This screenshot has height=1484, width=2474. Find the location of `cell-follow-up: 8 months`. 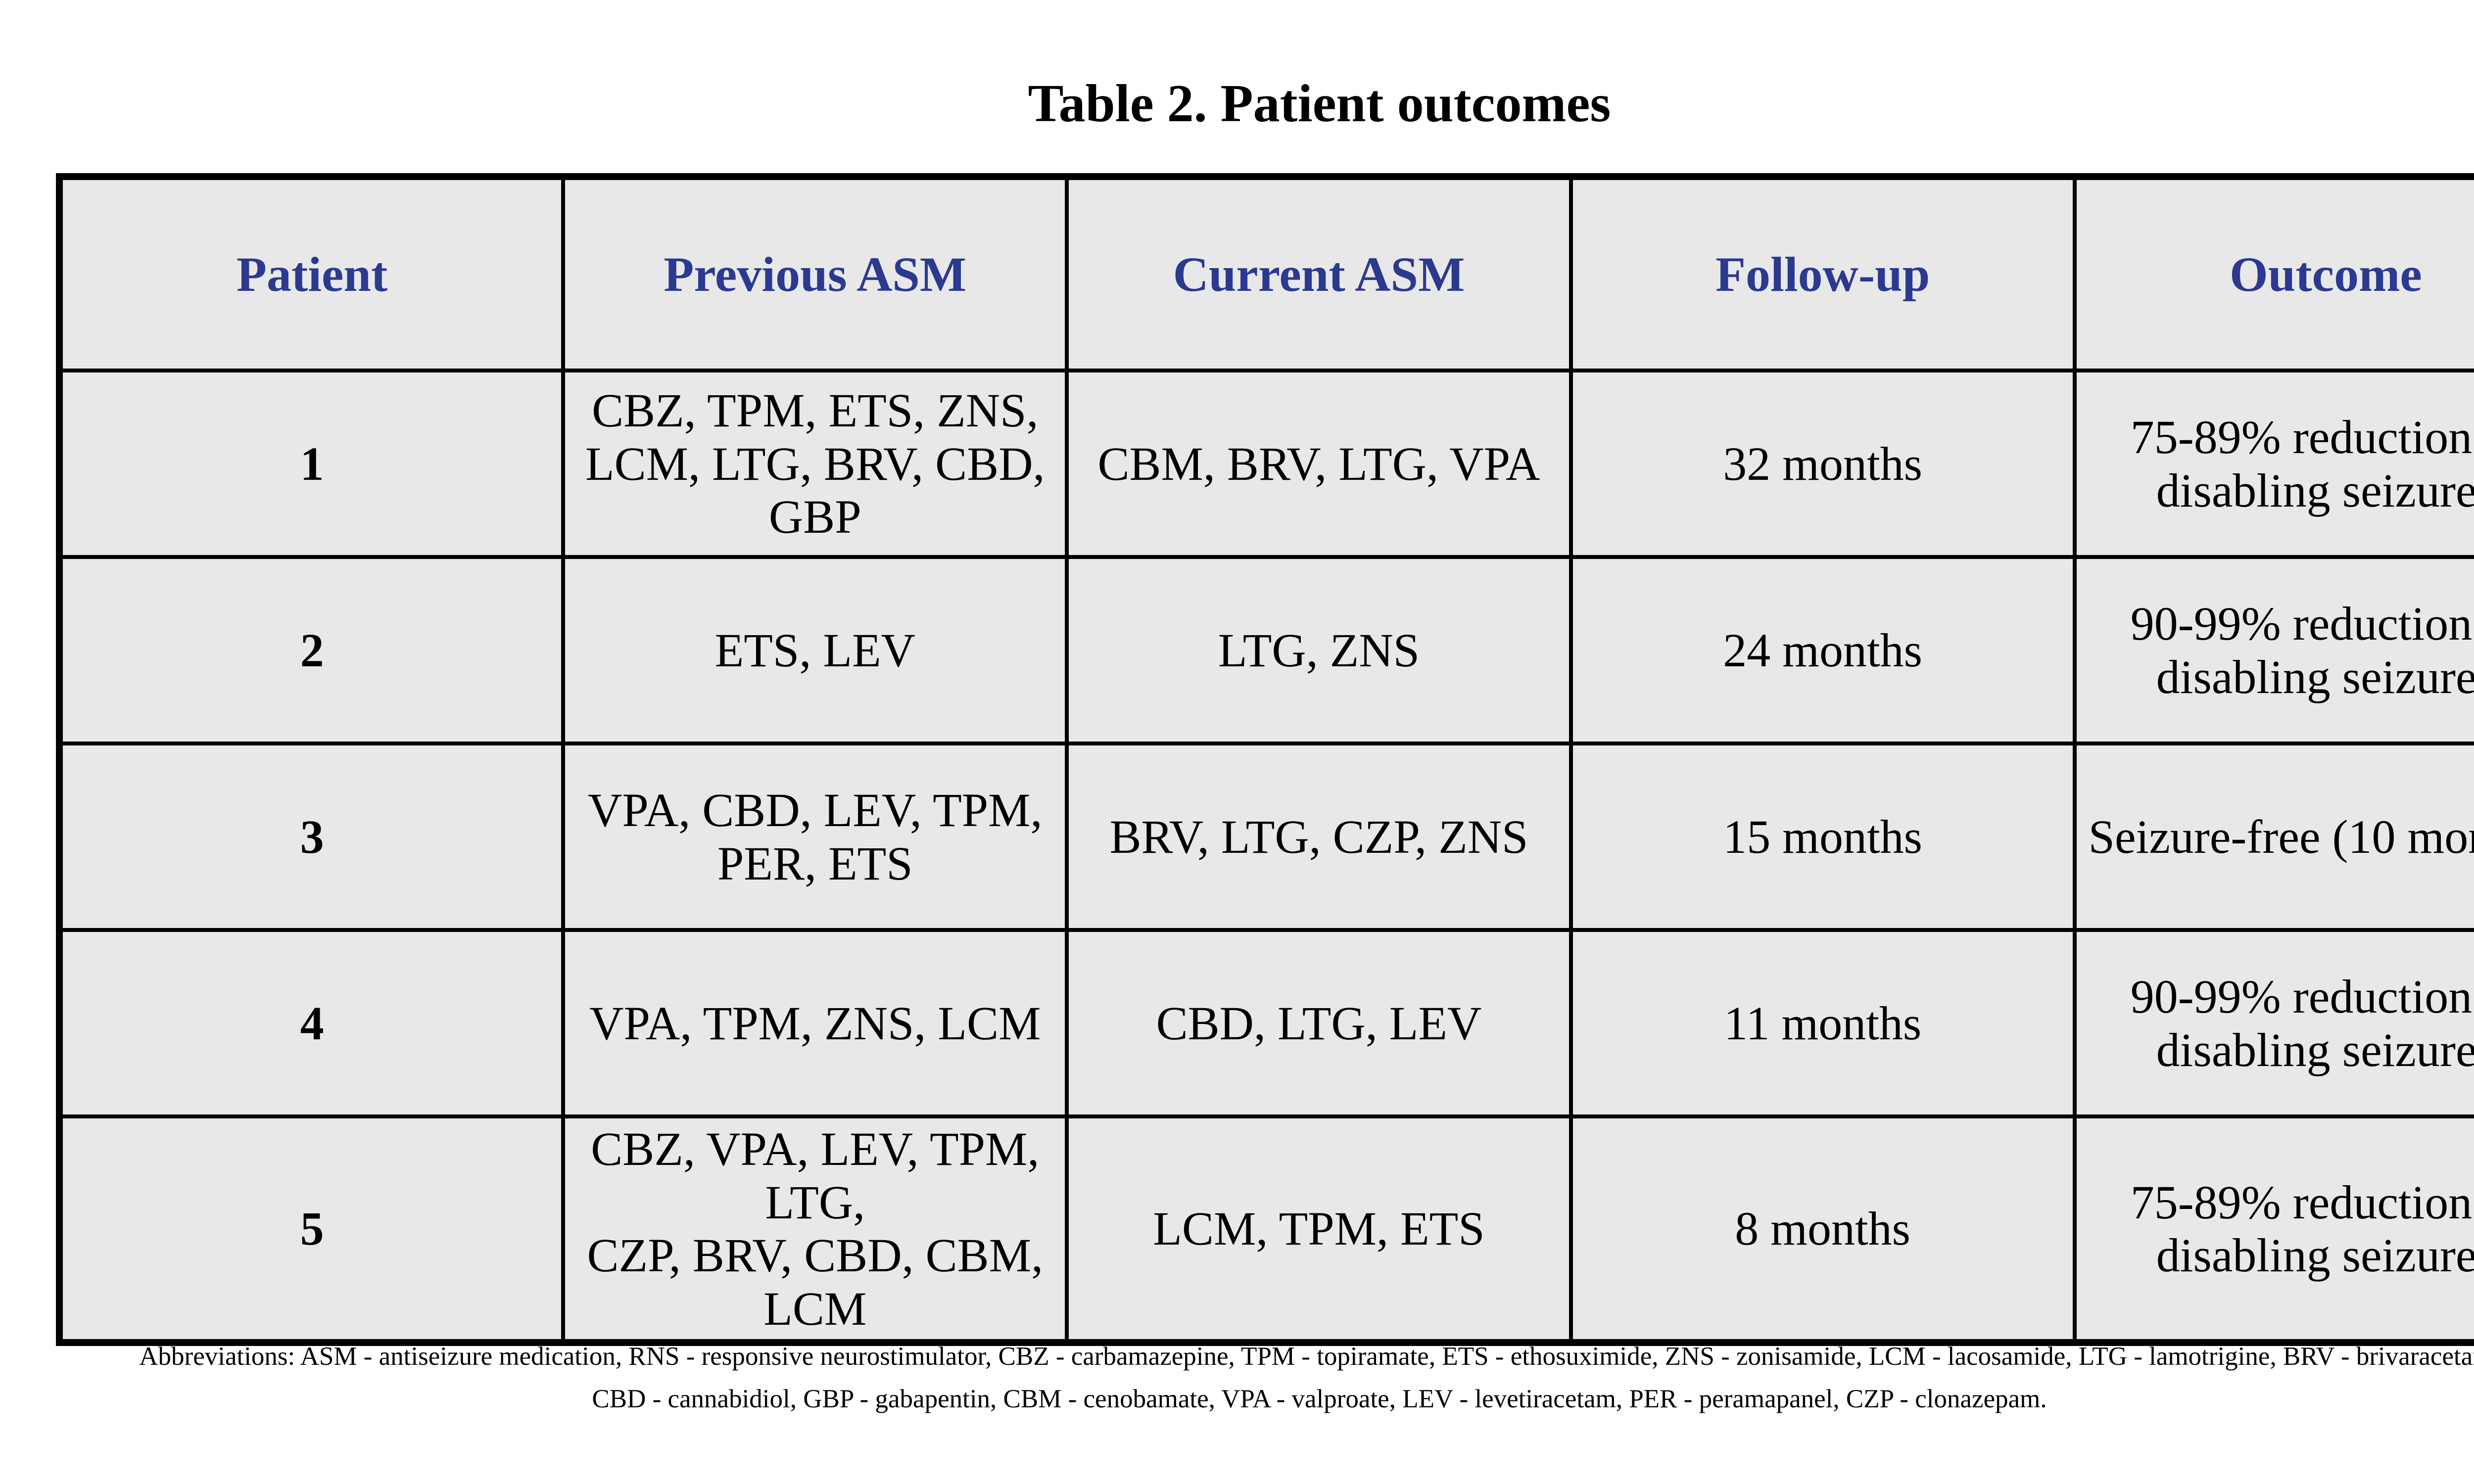

cell-follow-up: 8 months is located at coordinates (1823, 1229).